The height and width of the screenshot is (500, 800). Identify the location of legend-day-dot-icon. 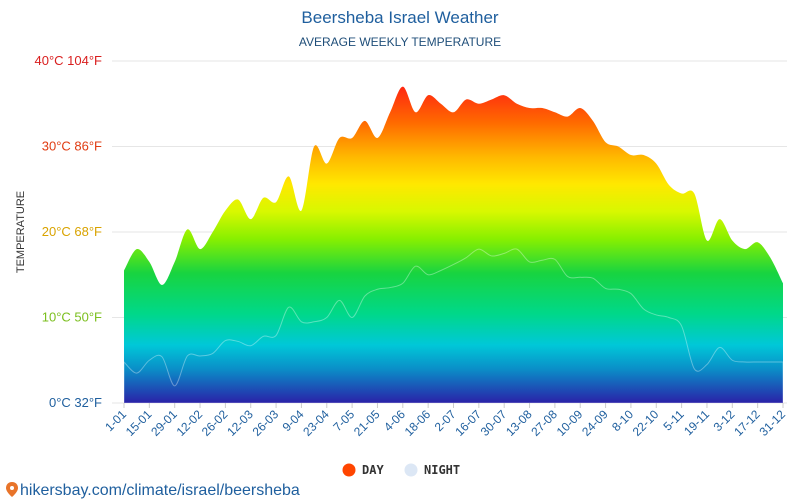
(349, 470).